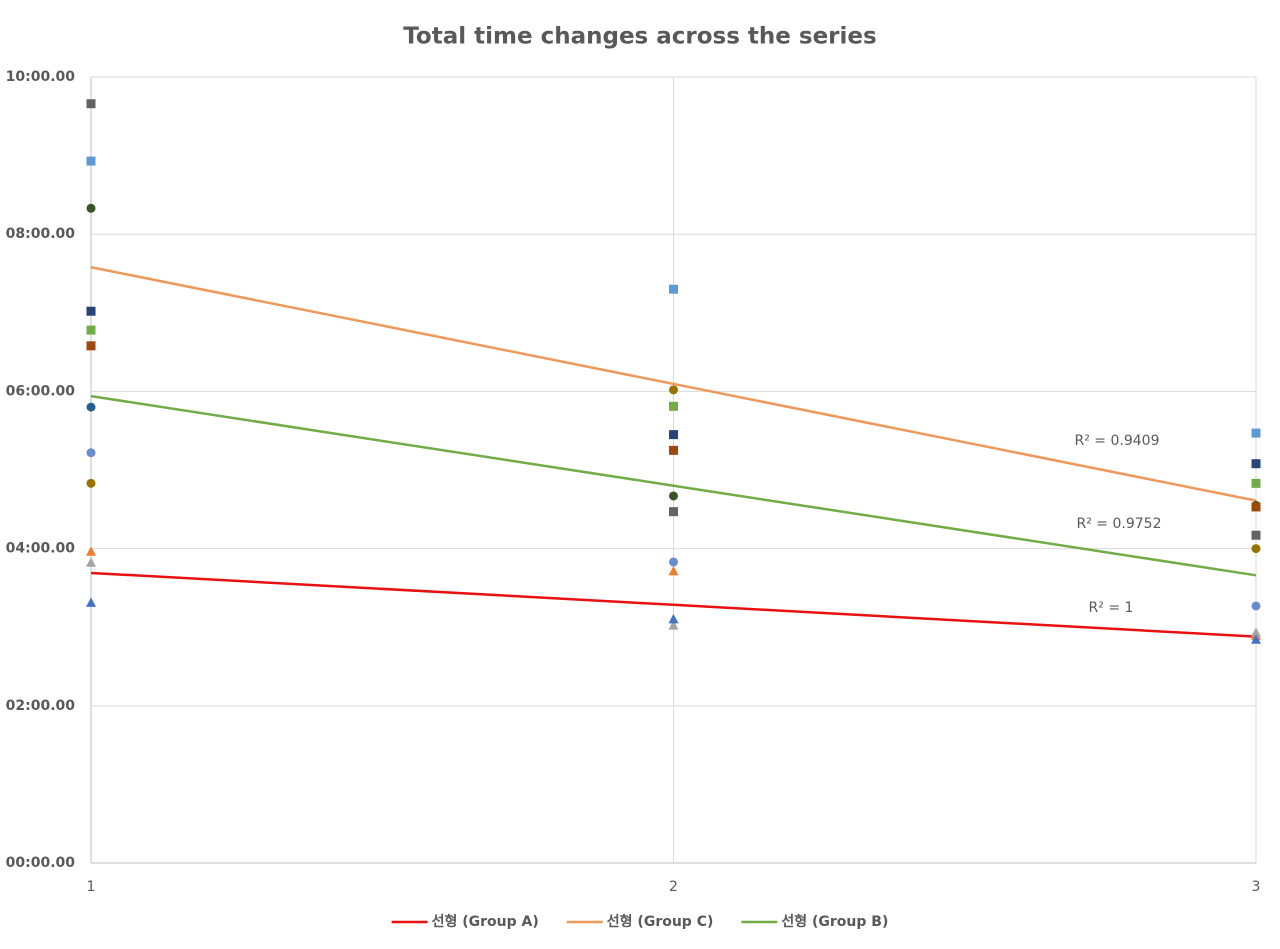 Image resolution: width=1280 pixels, height=949 pixels. I want to click on x-tick-label: 2, so click(673, 887).